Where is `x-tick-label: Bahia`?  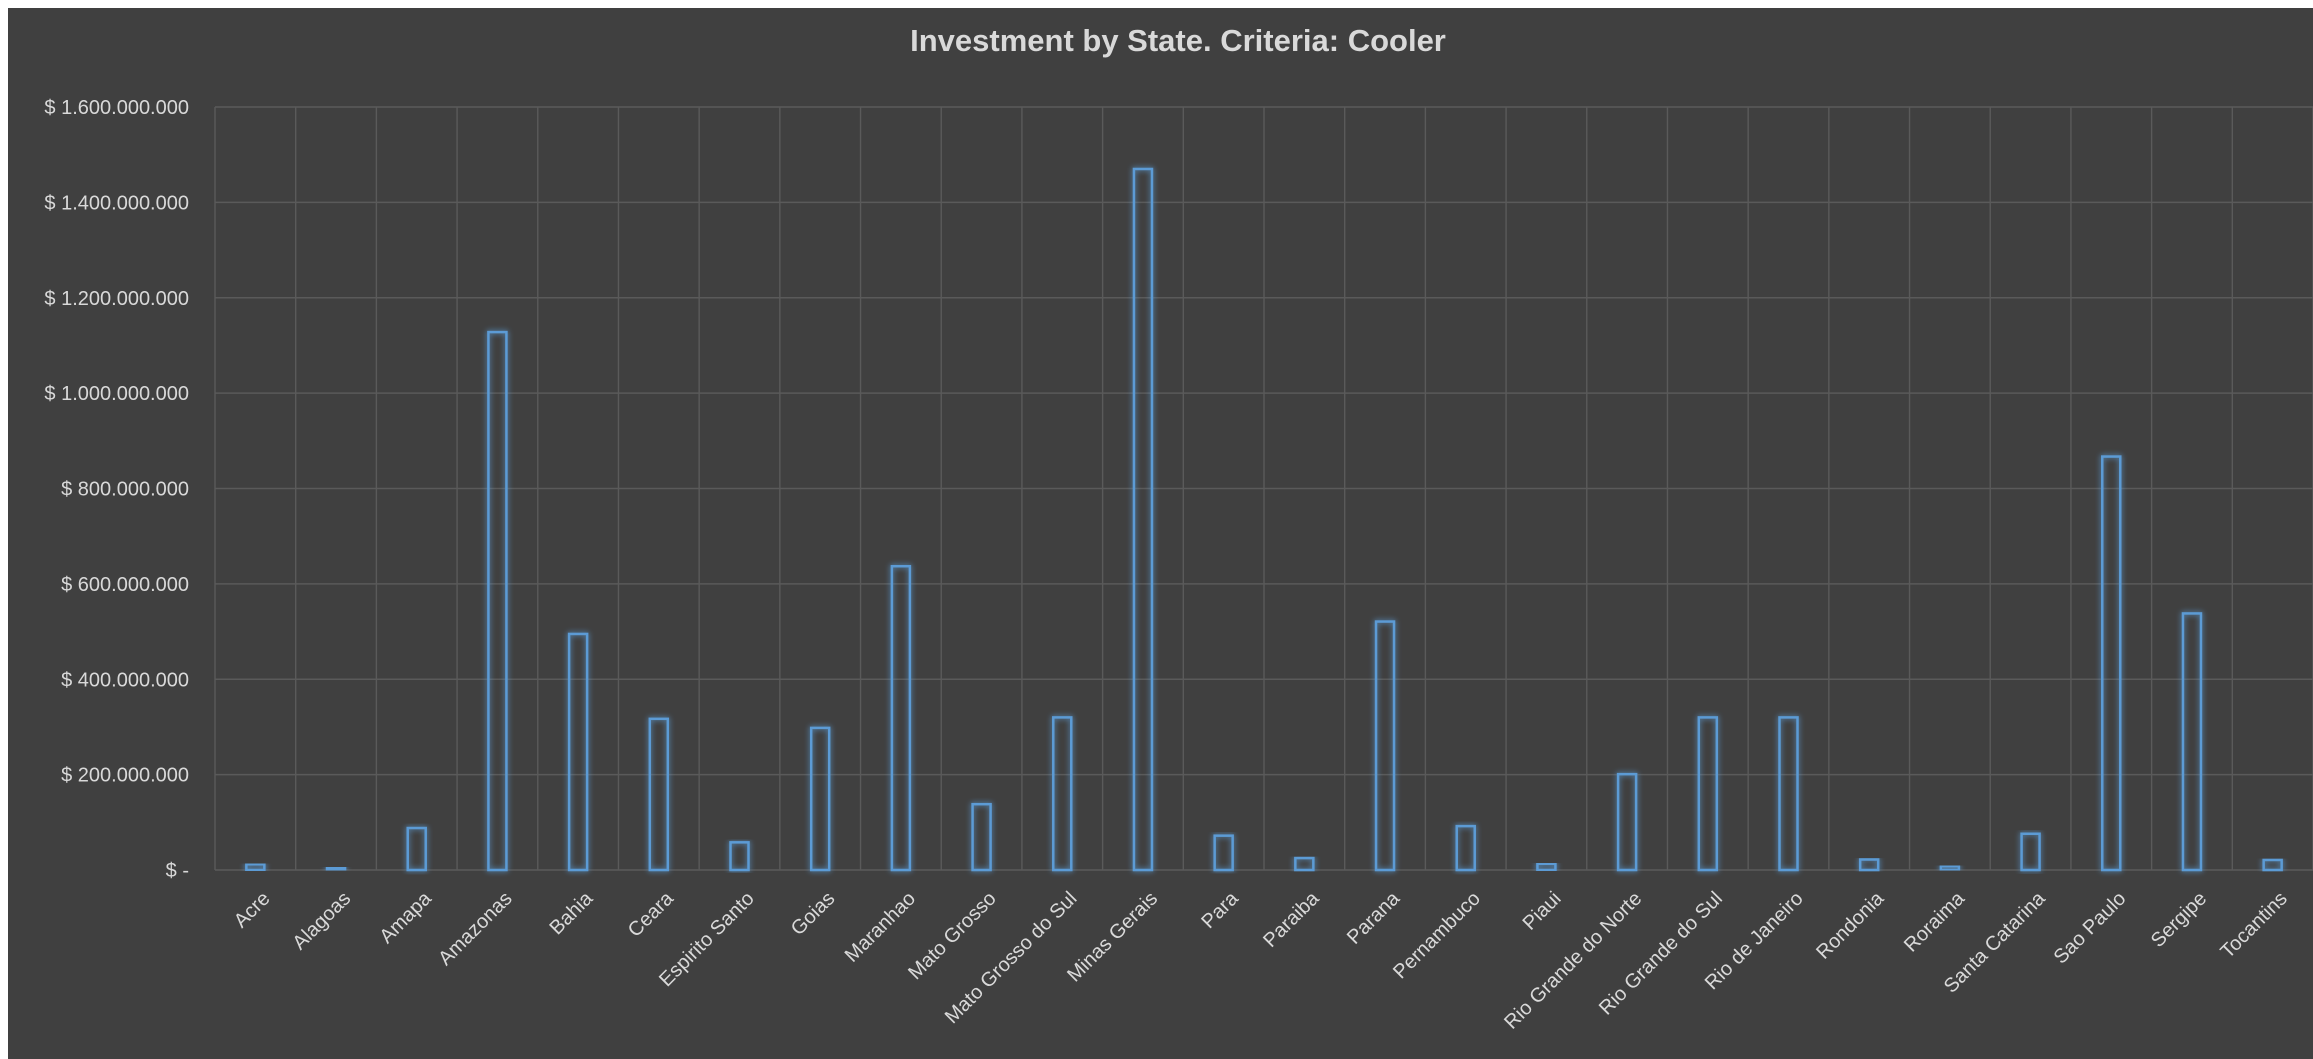 x-tick-label: Bahia is located at coordinates (572, 913).